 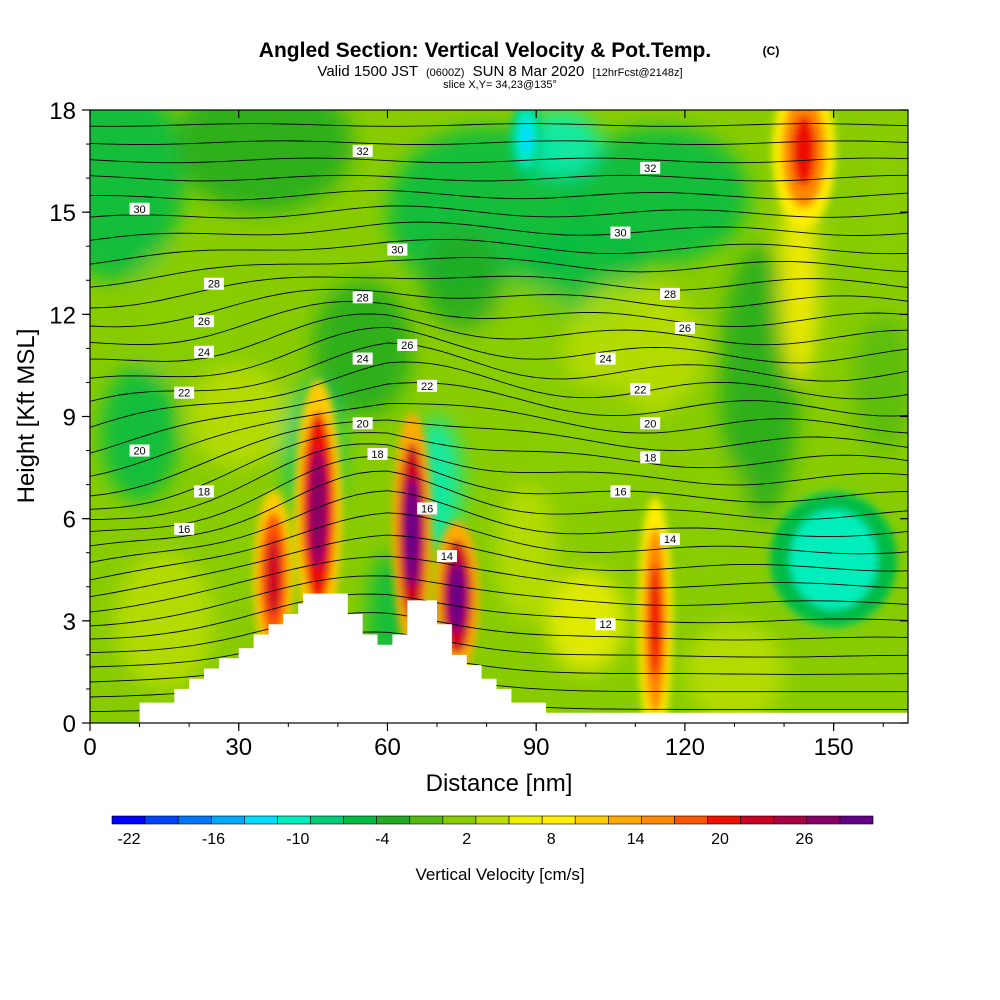 What do you see at coordinates (367, 71) in the screenshot?
I see `valid-prefix: Valid 1500 JST` at bounding box center [367, 71].